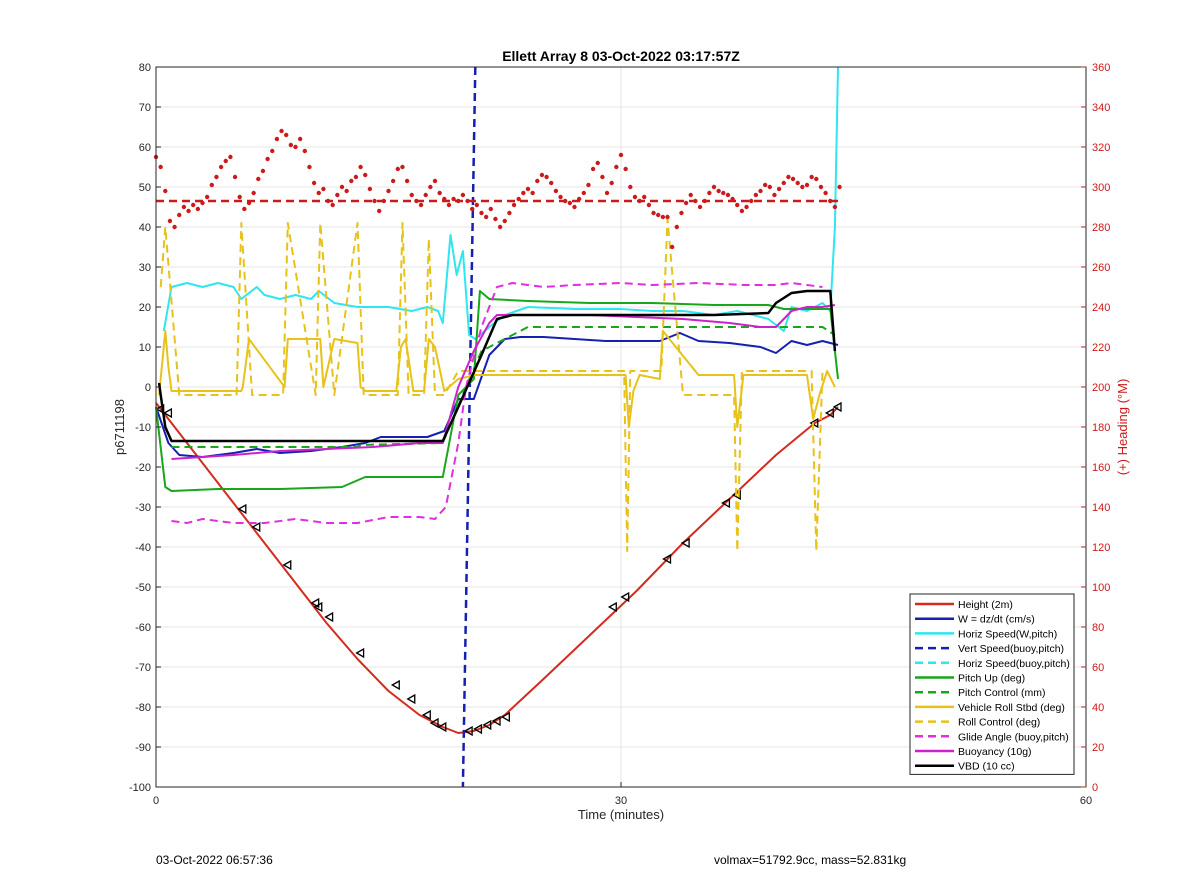  I want to click on y-tick-label: -60, so click(143, 628).